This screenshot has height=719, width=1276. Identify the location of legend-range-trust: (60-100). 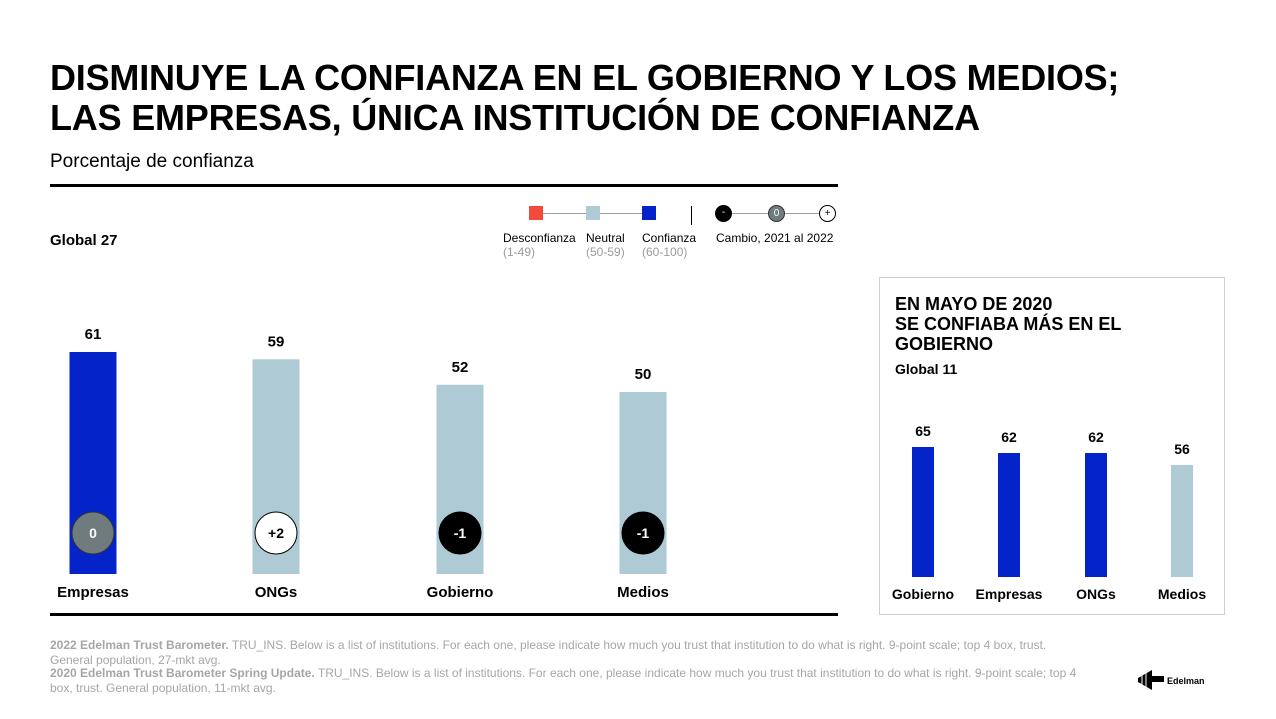
(665, 252).